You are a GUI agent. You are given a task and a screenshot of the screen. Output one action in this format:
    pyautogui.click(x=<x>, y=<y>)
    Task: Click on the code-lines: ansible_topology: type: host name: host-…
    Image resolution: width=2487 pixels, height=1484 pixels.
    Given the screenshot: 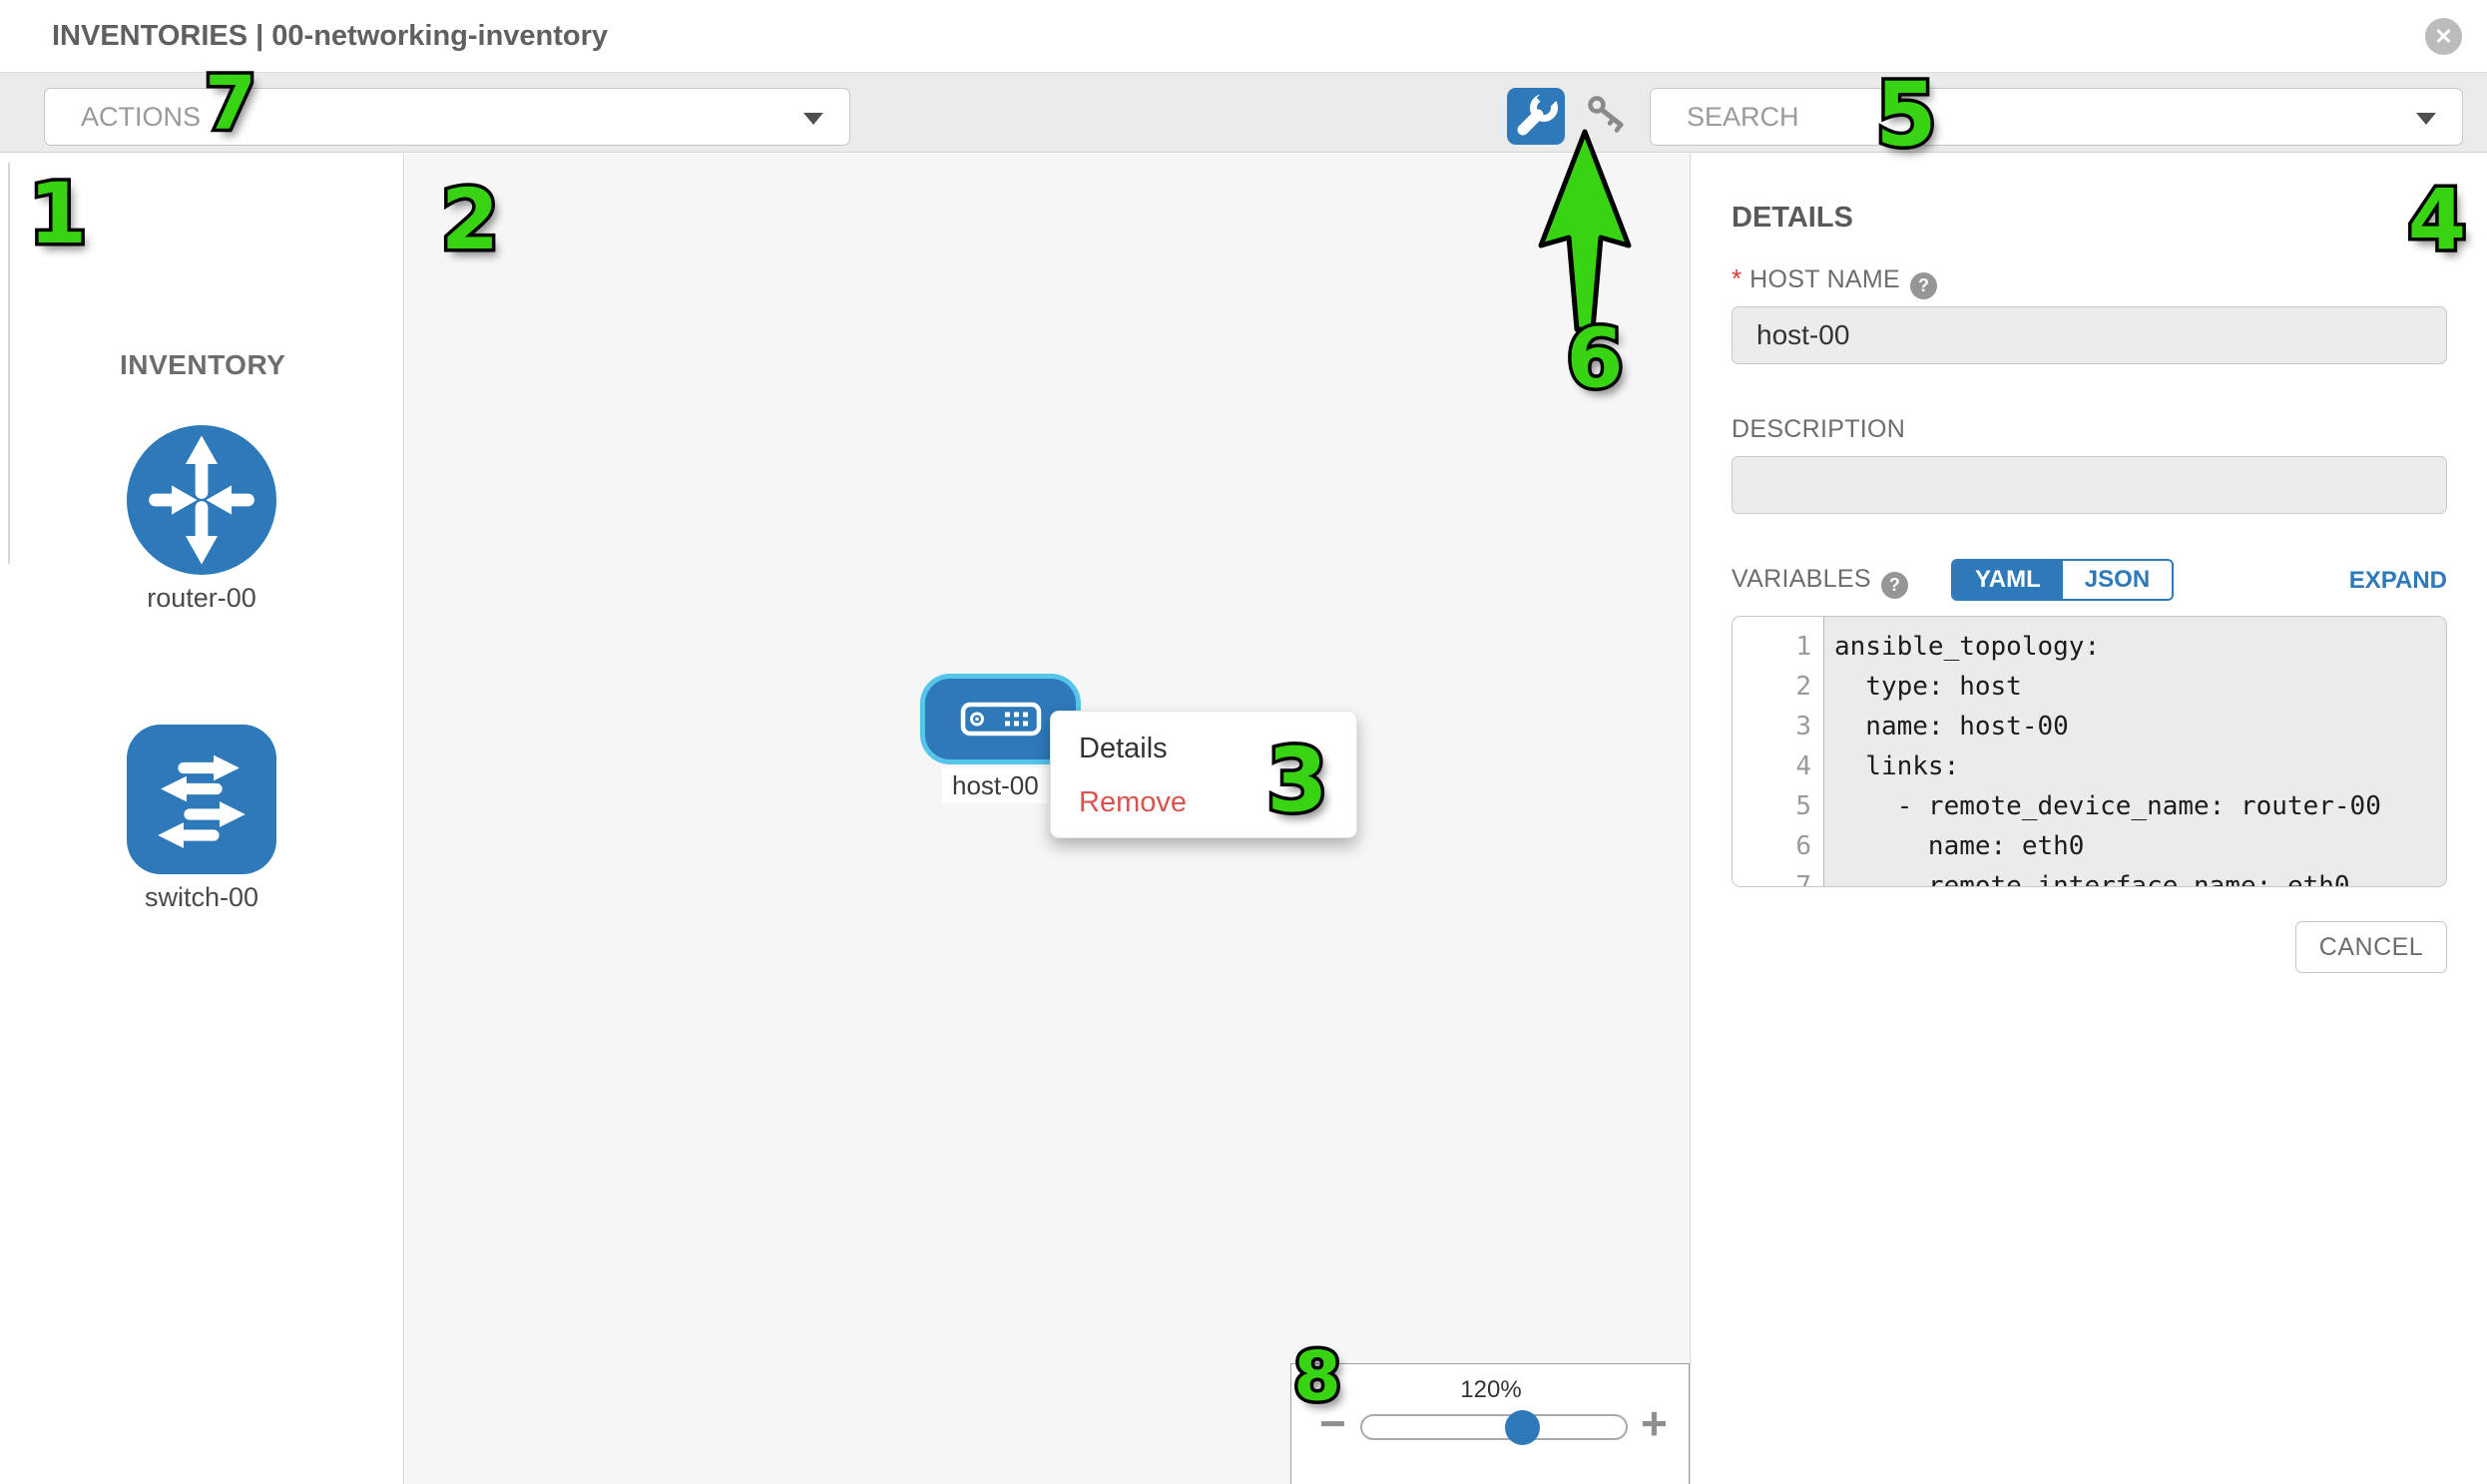 What is the action you would take?
    pyautogui.click(x=2135, y=752)
    